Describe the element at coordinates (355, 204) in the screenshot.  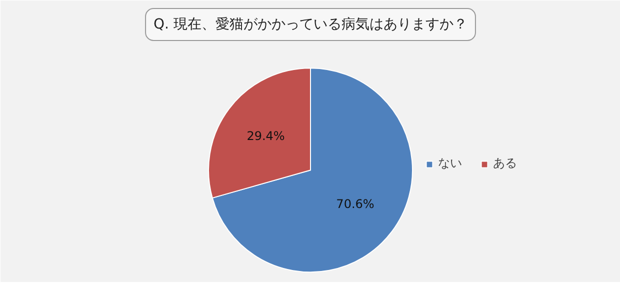
I see `data-label: 70.6%` at that location.